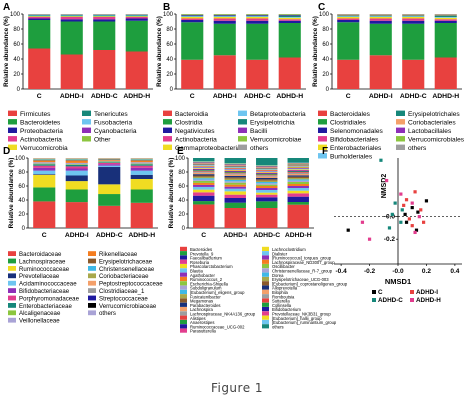  What do you see at coordinates (198, 331) in the screenshot?
I see `legend-item: Parasutterella` at bounding box center [198, 331].